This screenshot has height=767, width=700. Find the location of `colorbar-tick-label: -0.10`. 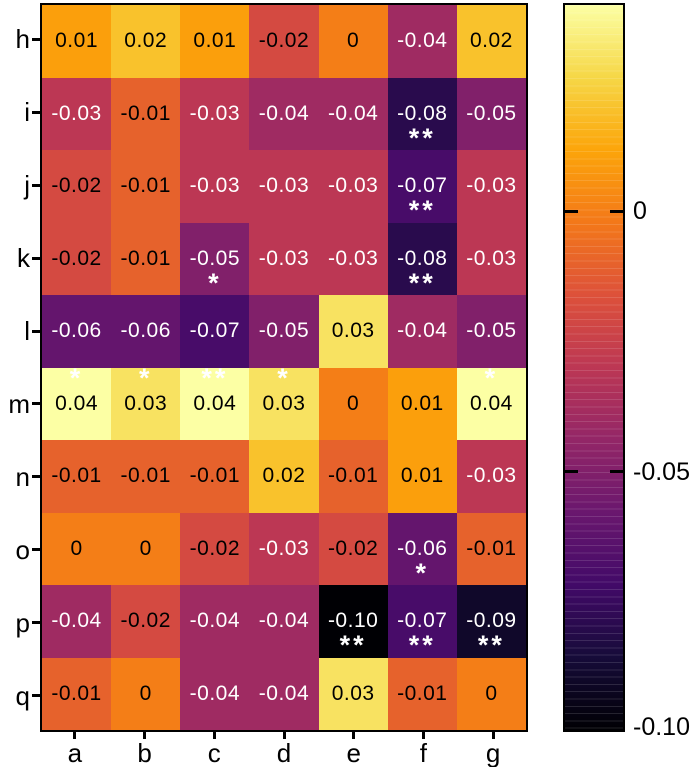

colorbar-tick-label: -0.10 is located at coordinates (661, 727).